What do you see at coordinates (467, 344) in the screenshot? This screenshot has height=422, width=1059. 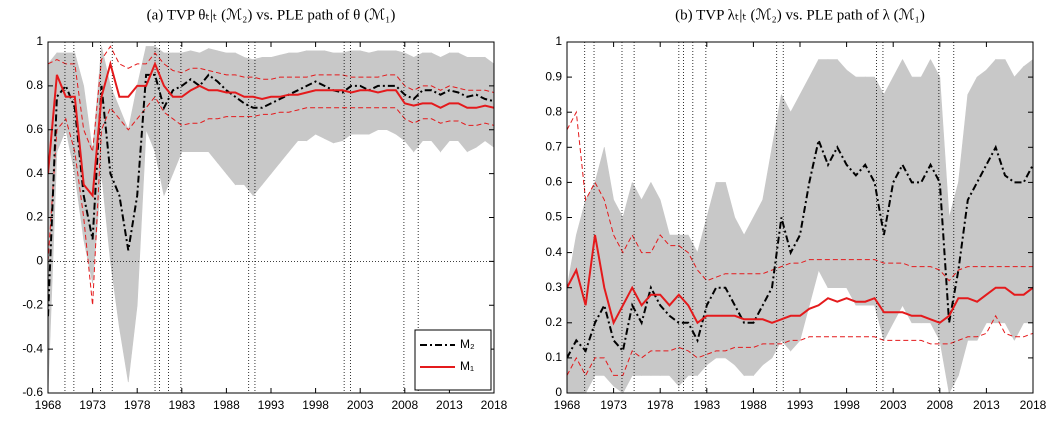 I see `legend-label: M₂` at bounding box center [467, 344].